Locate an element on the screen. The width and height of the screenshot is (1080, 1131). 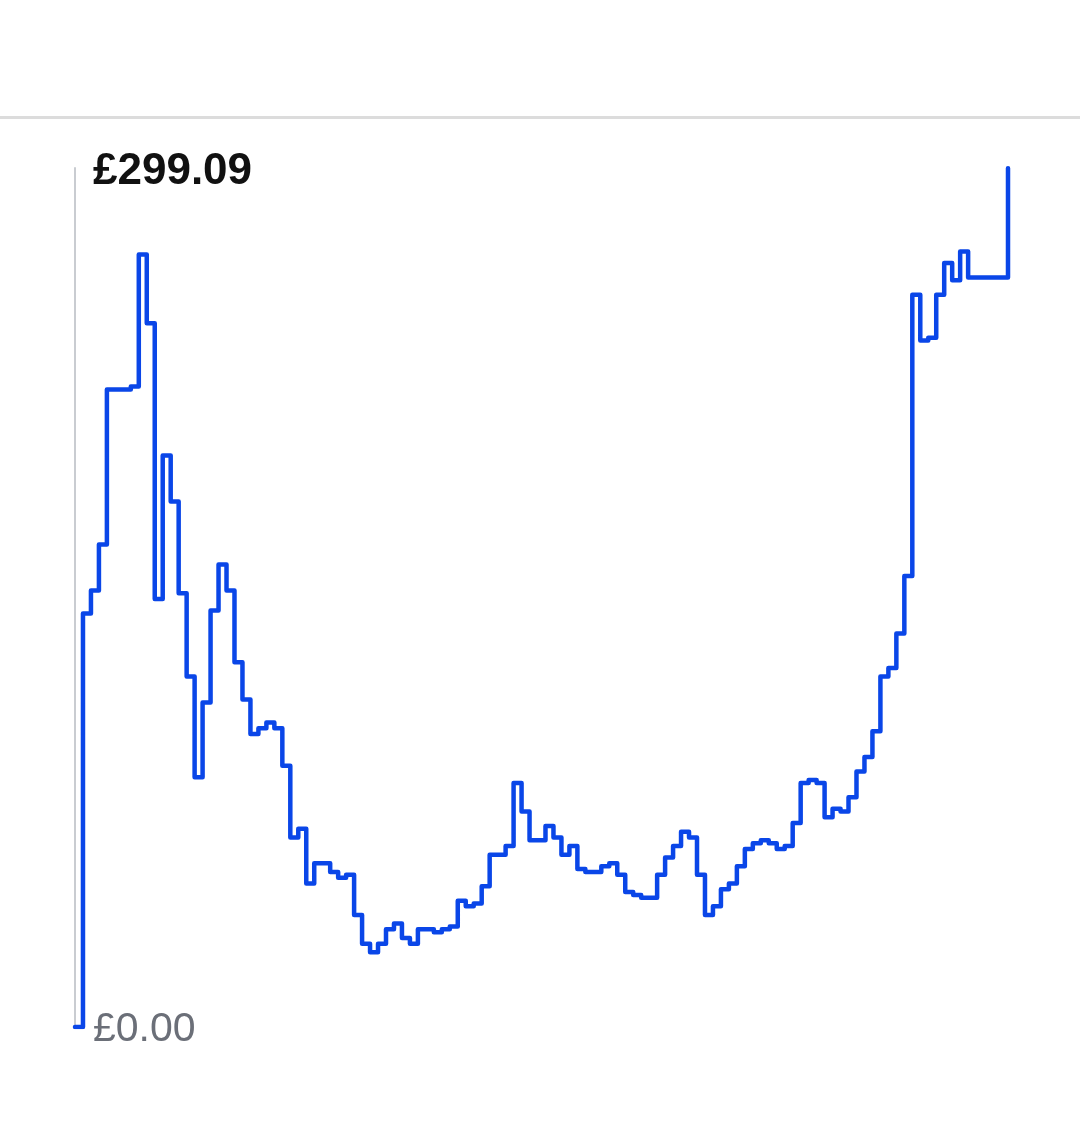
y-tick-label: £0.00 is located at coordinates (144, 1027).